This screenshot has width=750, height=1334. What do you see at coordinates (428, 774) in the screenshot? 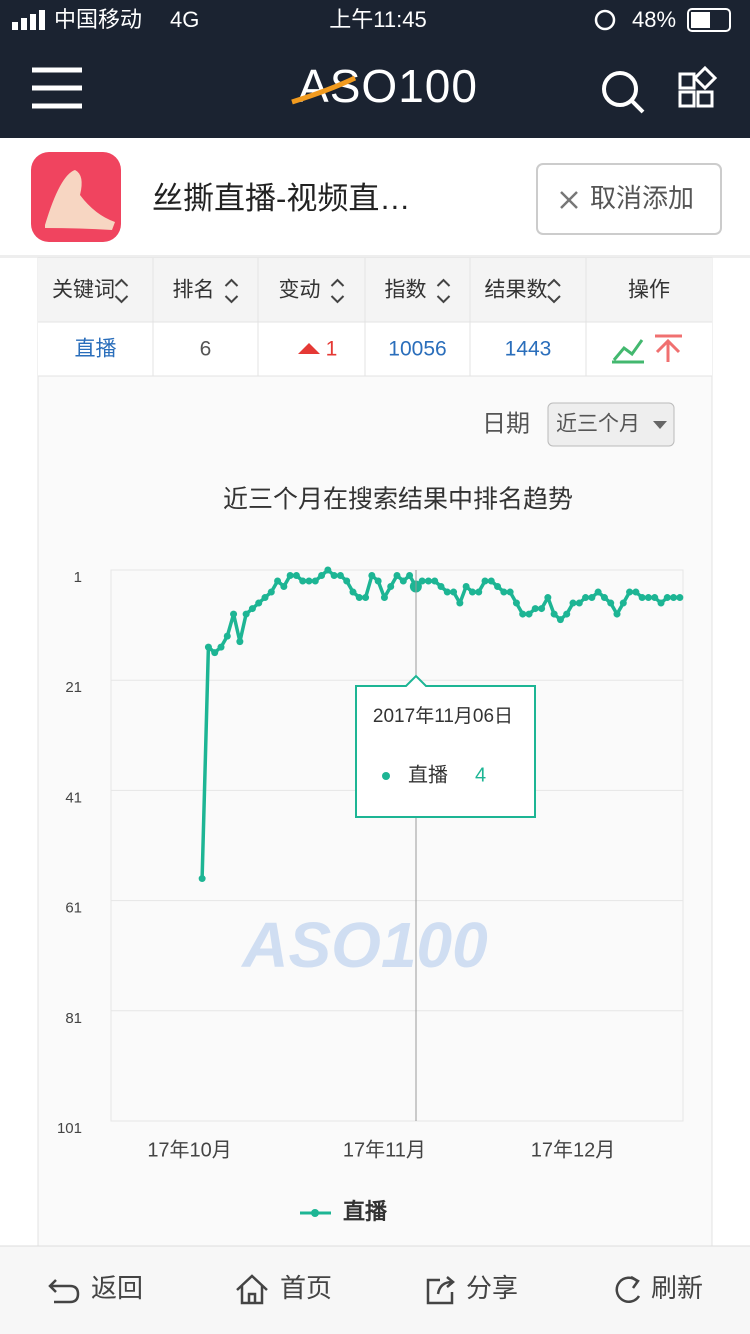
I see `tooltip-series: 直播` at bounding box center [428, 774].